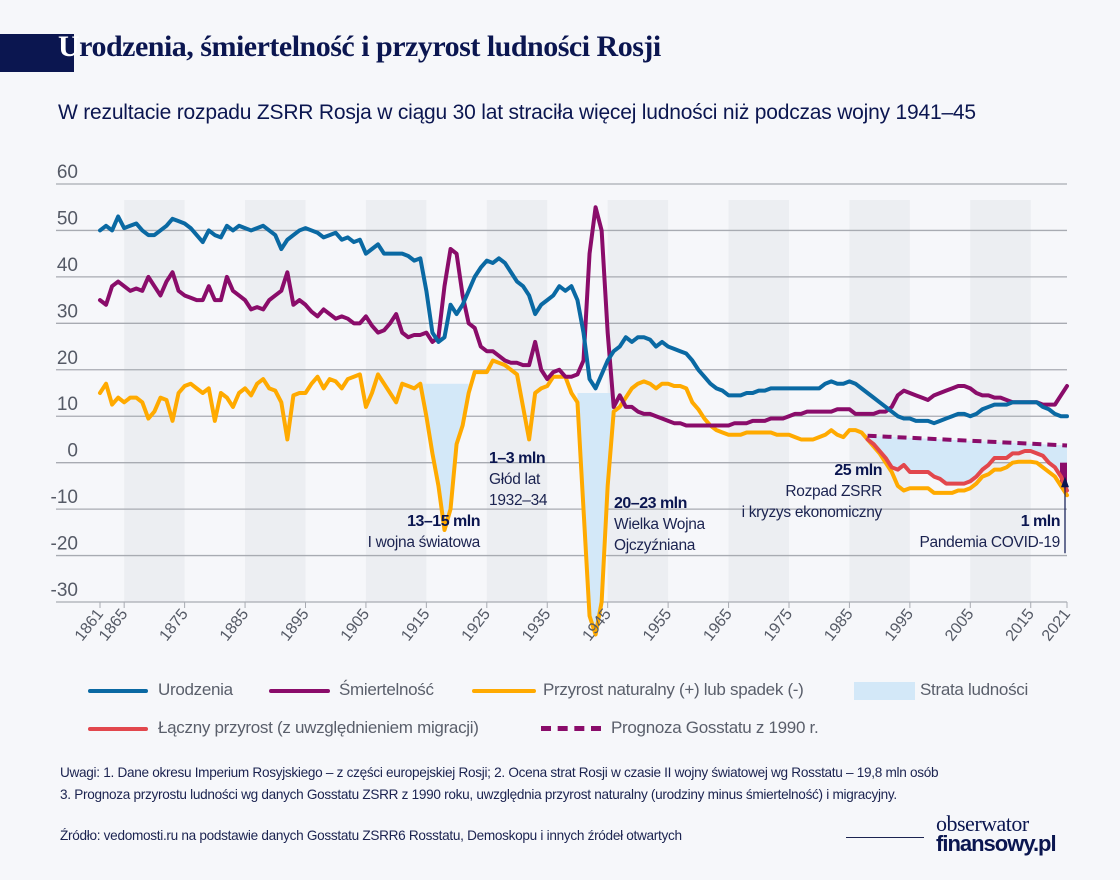  What do you see at coordinates (990, 542) in the screenshot?
I see `annotation-label: Pandemia COVID-19` at bounding box center [990, 542].